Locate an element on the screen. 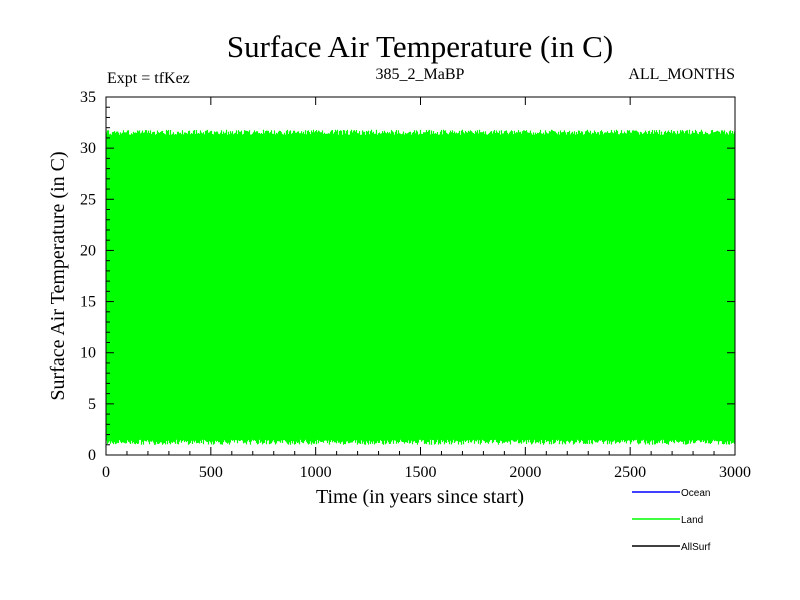 The height and width of the screenshot is (600, 800). subtitle-center: 385_2_MaBP is located at coordinates (420, 74).